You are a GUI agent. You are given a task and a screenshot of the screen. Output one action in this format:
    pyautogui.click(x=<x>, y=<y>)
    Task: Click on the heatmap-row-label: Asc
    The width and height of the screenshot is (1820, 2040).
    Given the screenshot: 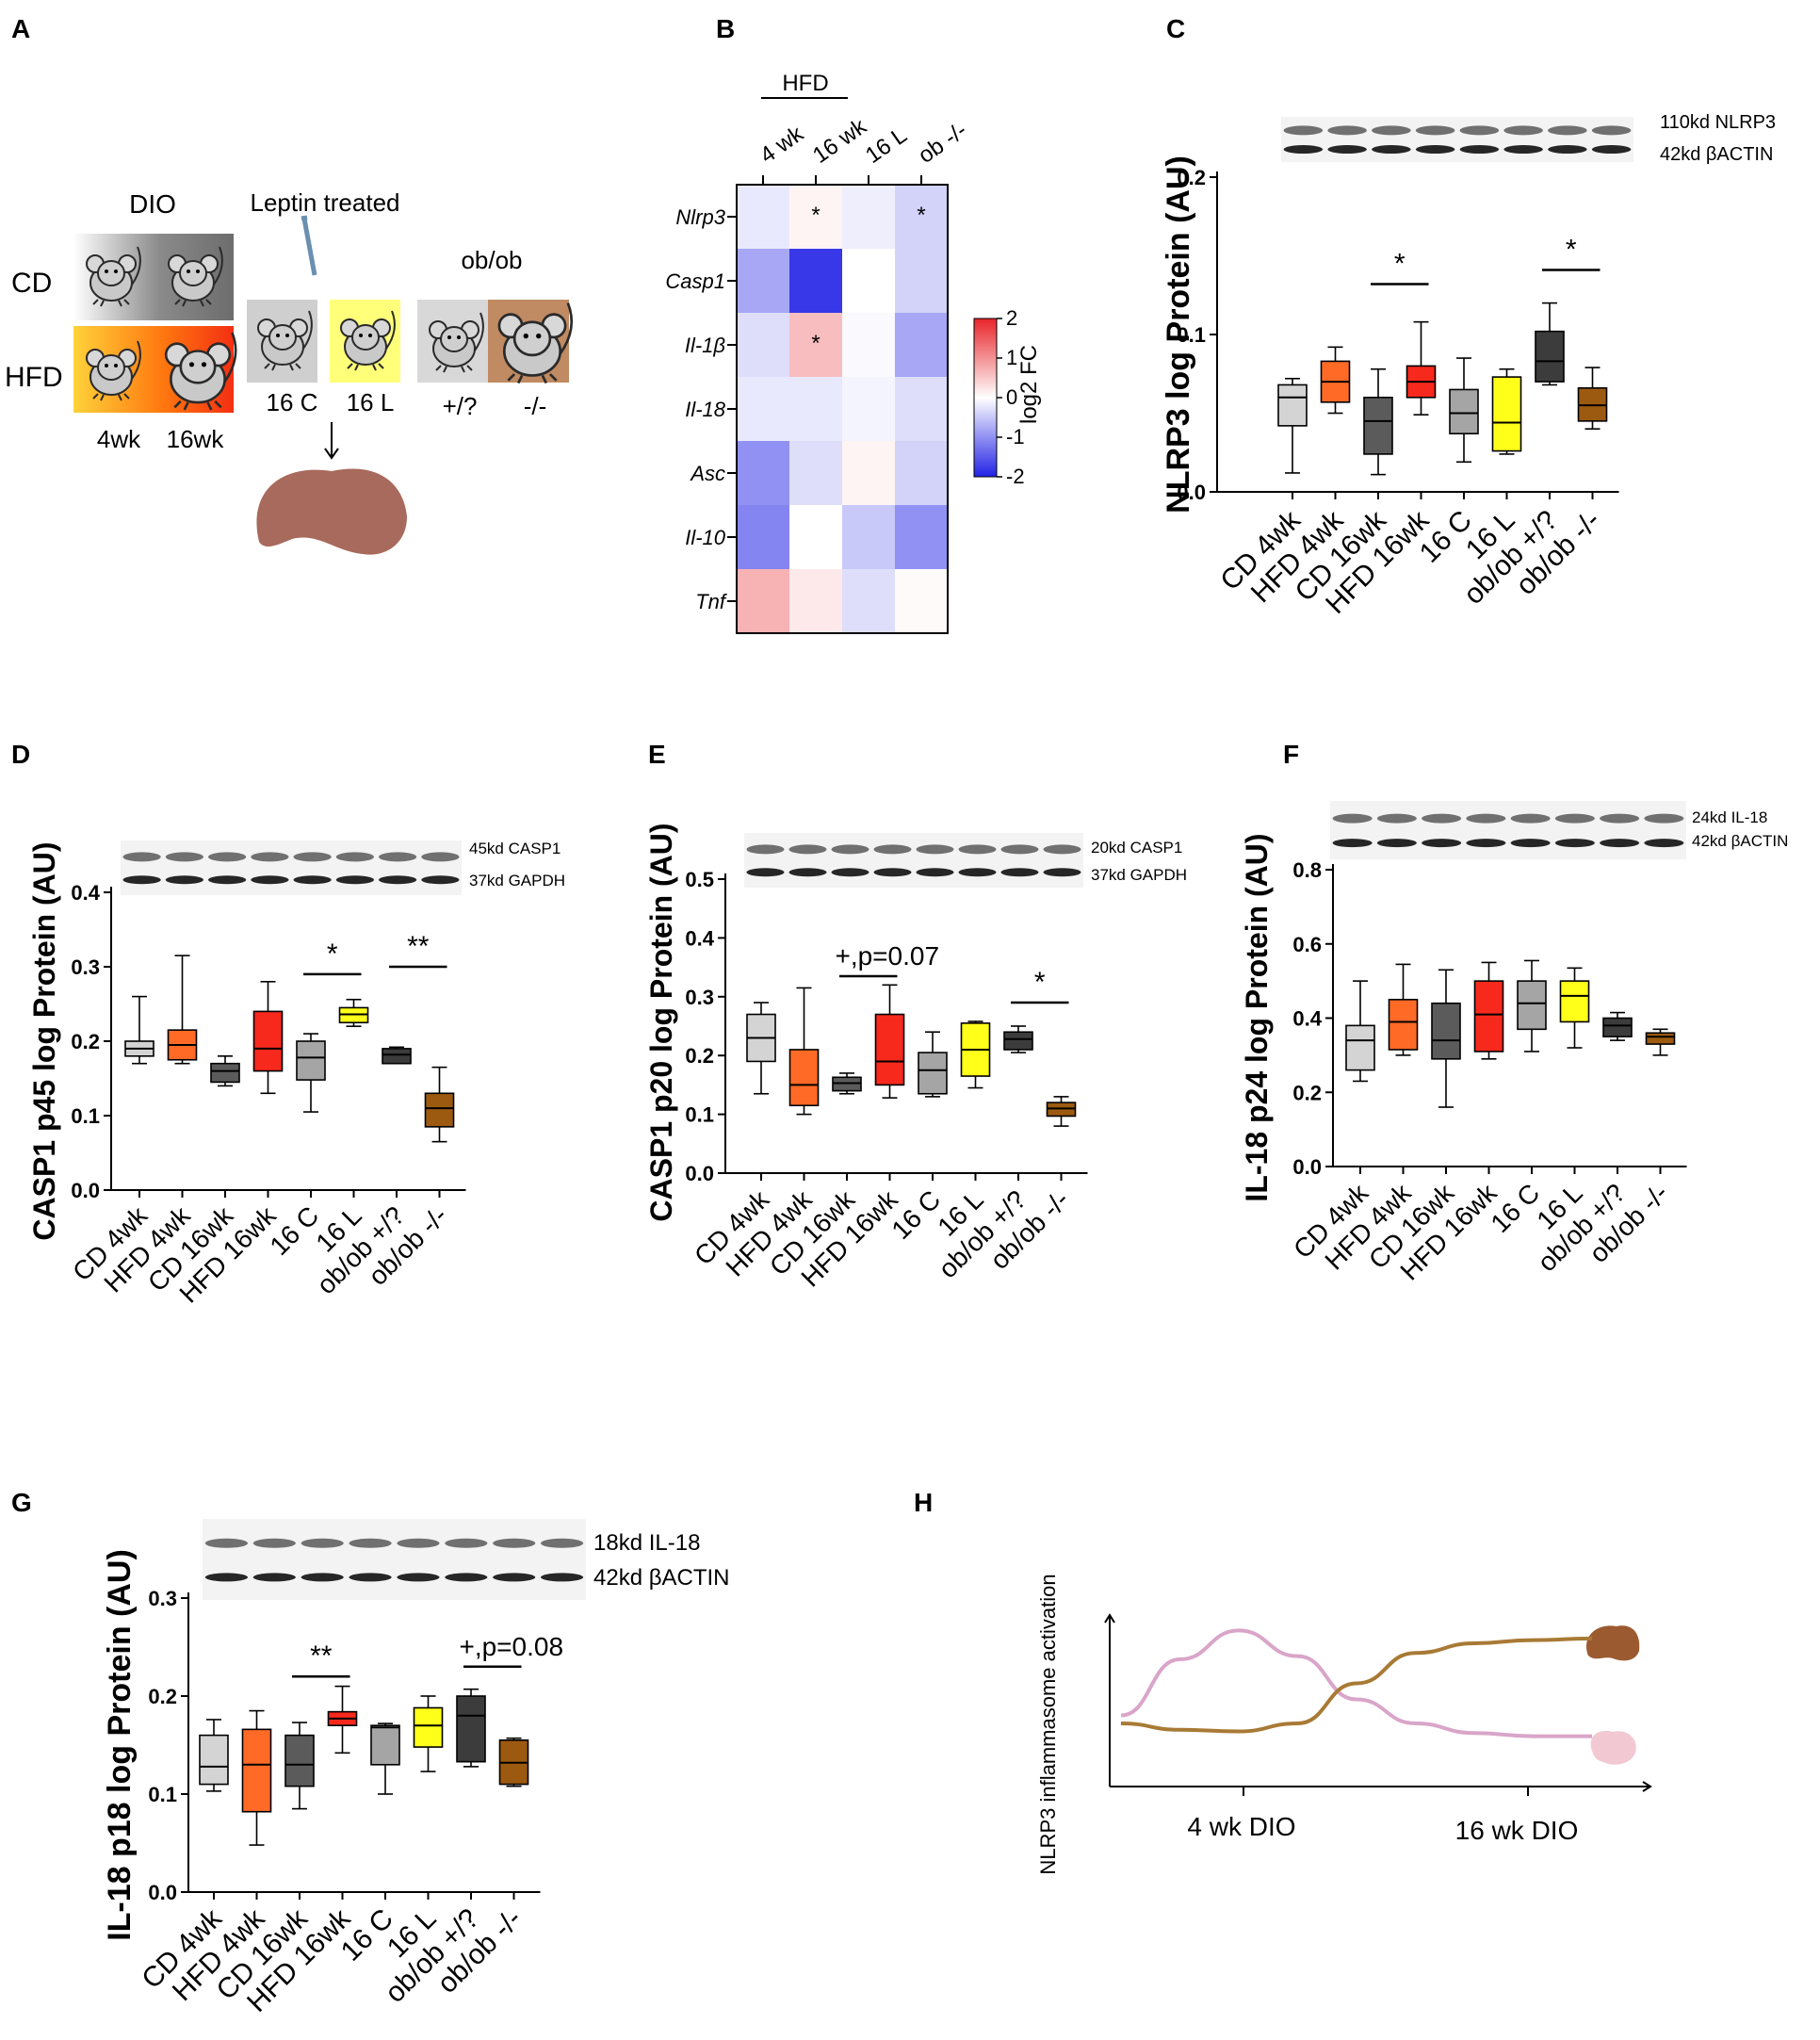 What is the action you would take?
    pyautogui.click(x=707, y=473)
    